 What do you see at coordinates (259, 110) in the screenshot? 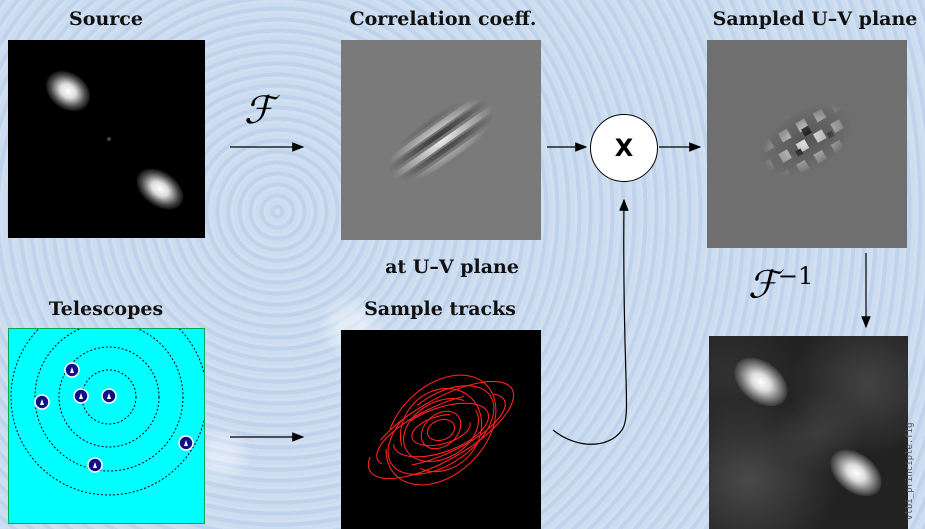
I see `fourier-symbol: ℱ` at bounding box center [259, 110].